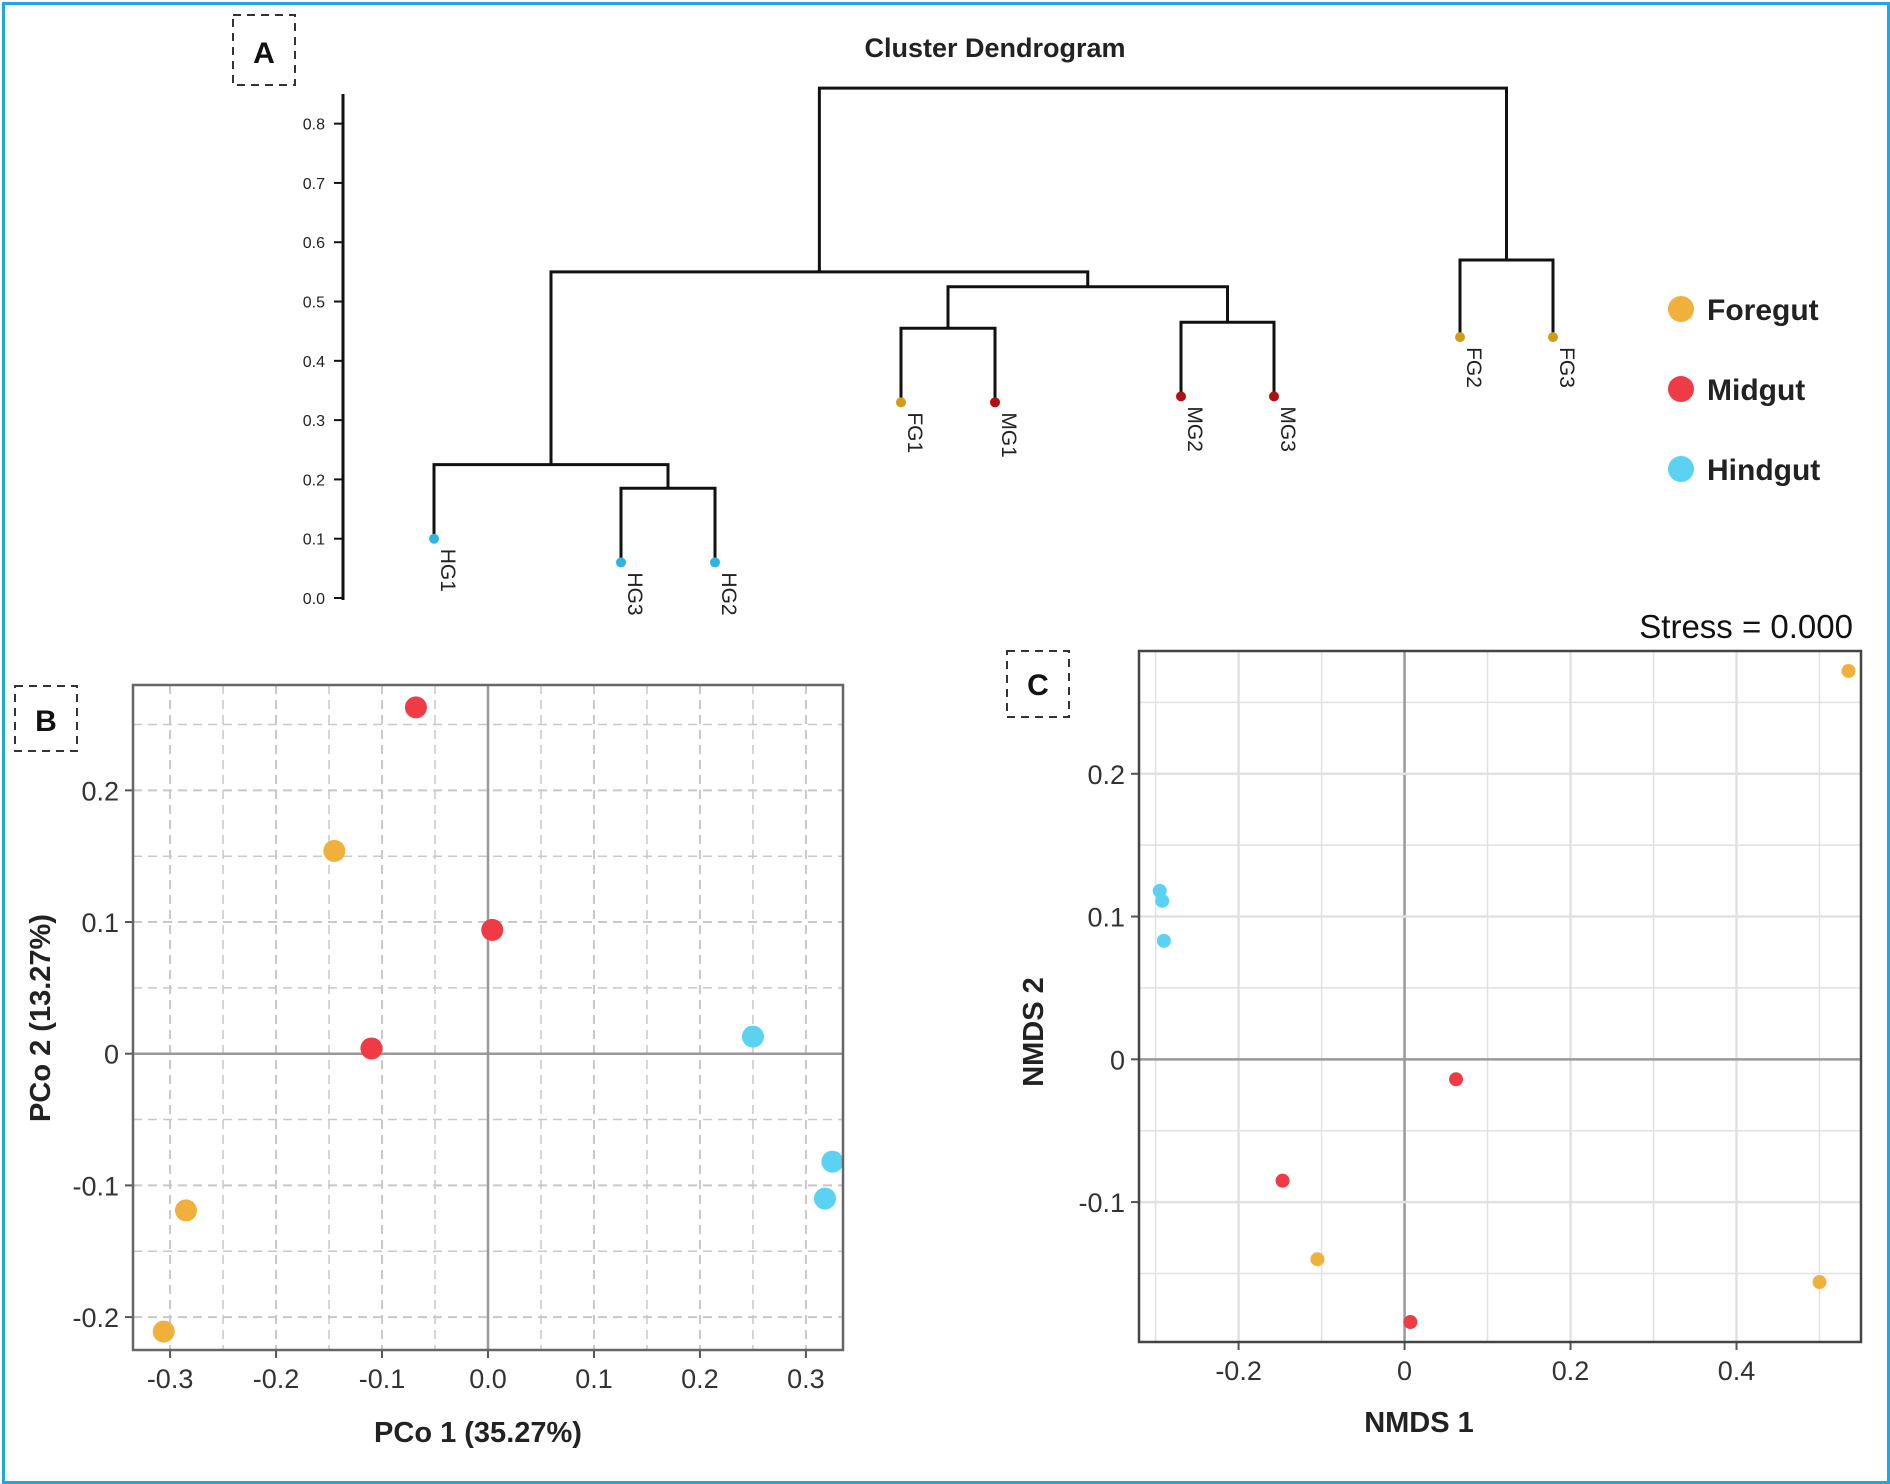 Image resolution: width=1890 pixels, height=1484 pixels. I want to click on dendrogram-y-tick-label: 0.1, so click(314, 540).